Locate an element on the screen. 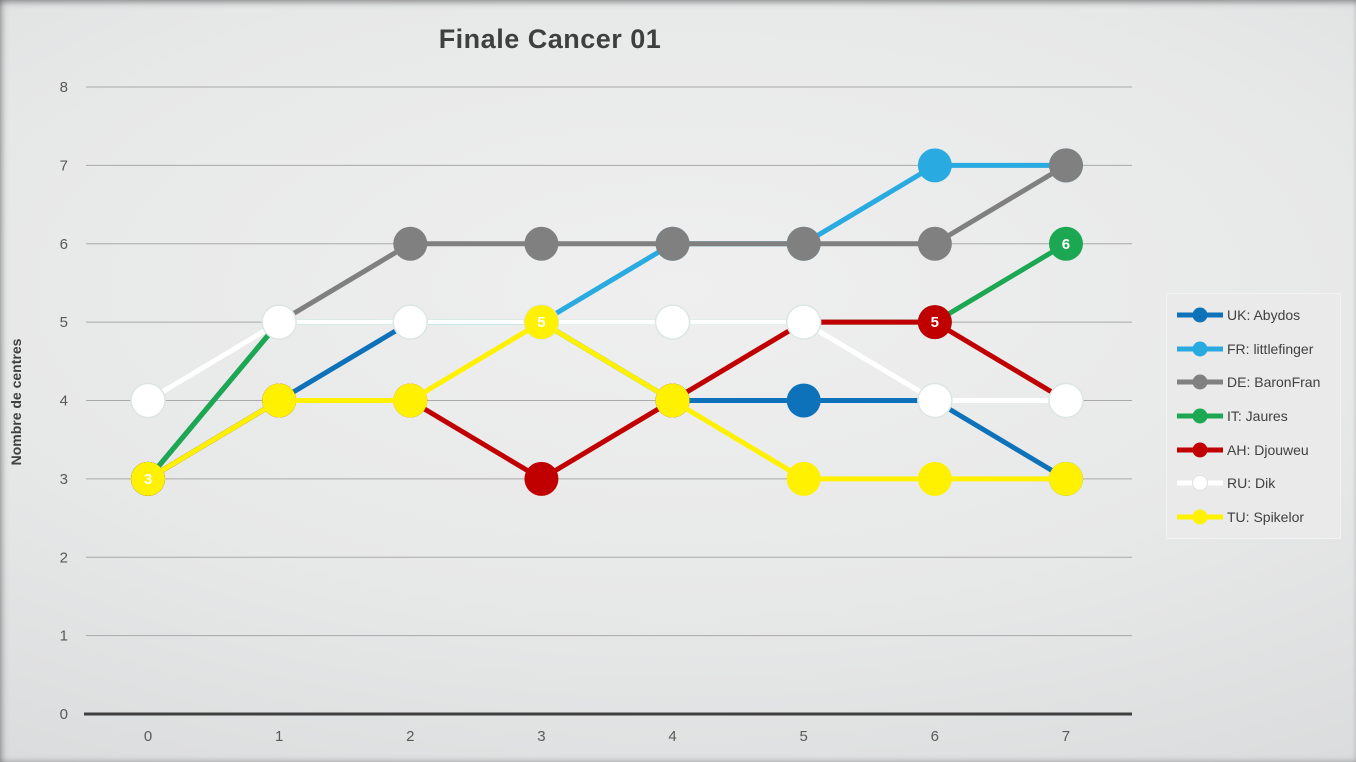 This screenshot has width=1356, height=762. legend-item-4: AH: Djouweu is located at coordinates (1257, 450).